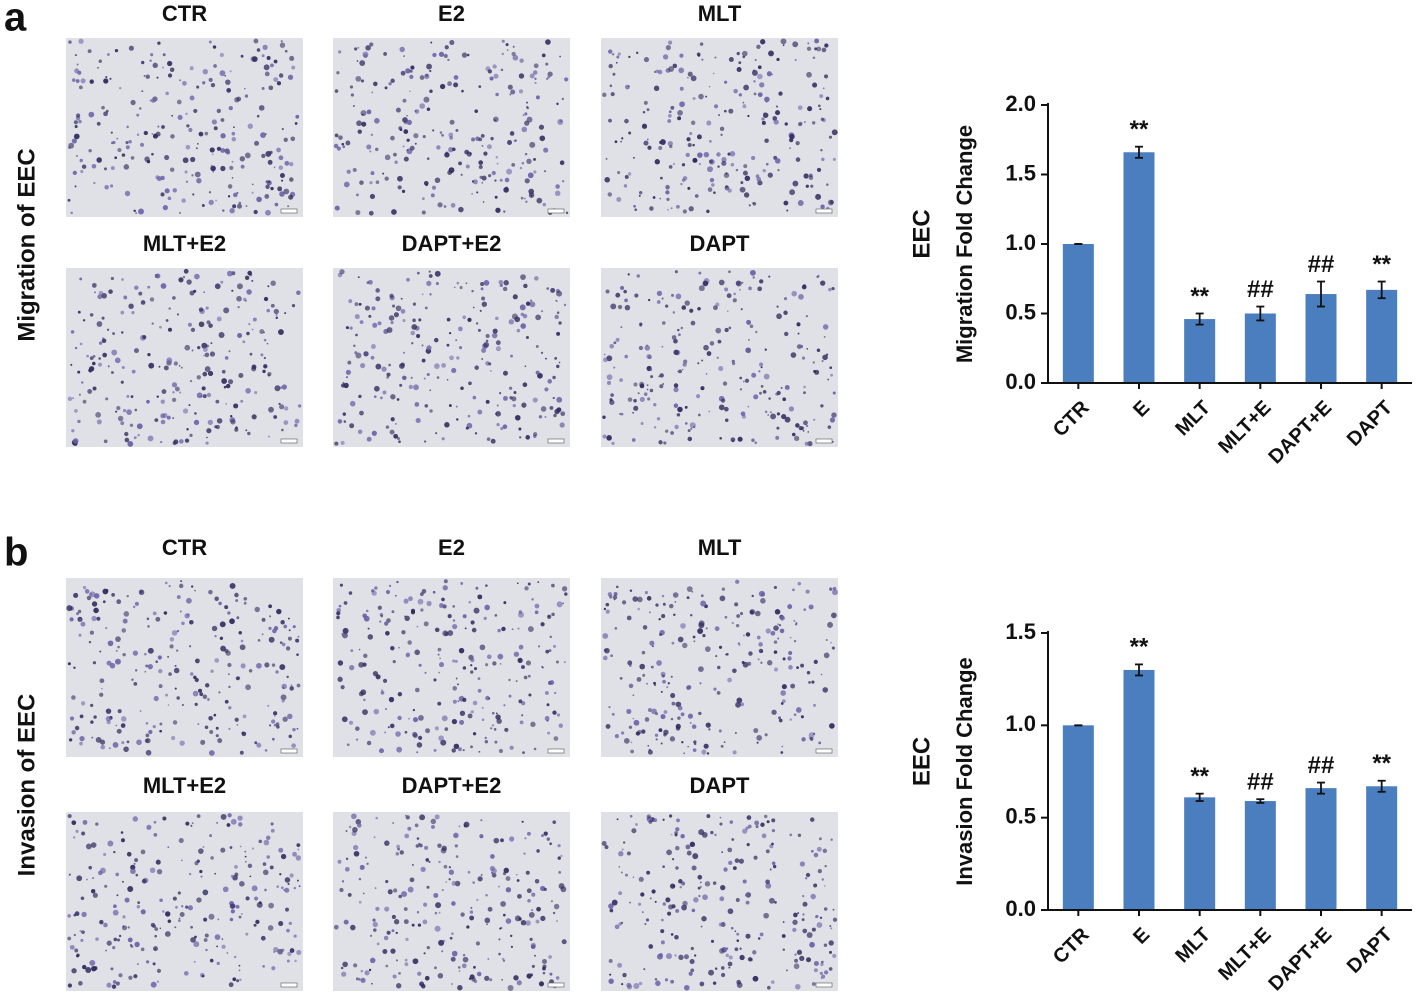  I want to click on image-label: MLT, so click(720, 547).